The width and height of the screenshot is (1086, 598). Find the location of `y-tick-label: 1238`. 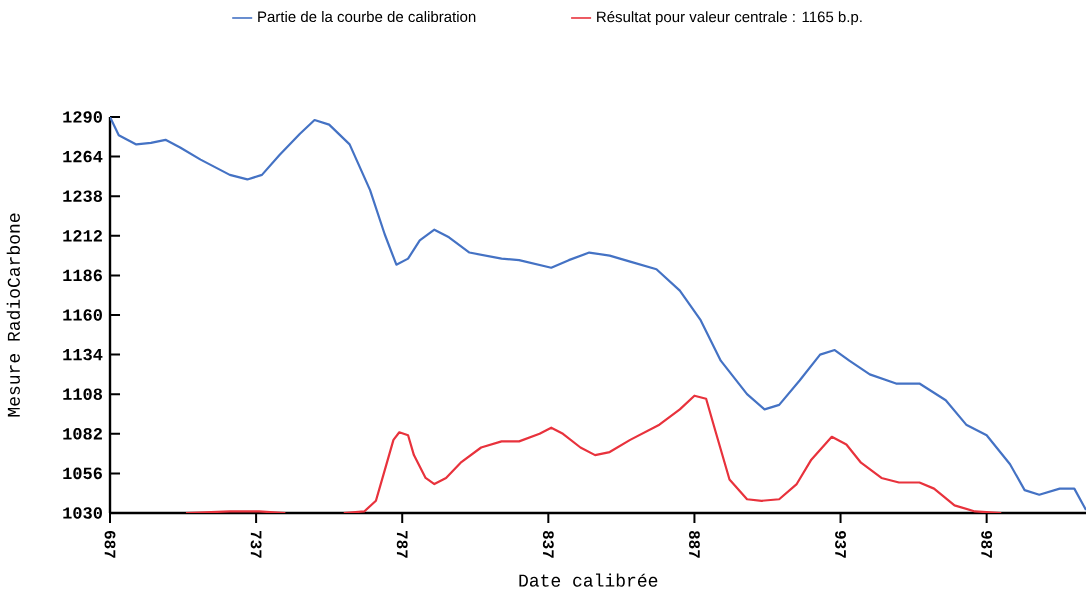

y-tick-label: 1238 is located at coordinates (83, 196).